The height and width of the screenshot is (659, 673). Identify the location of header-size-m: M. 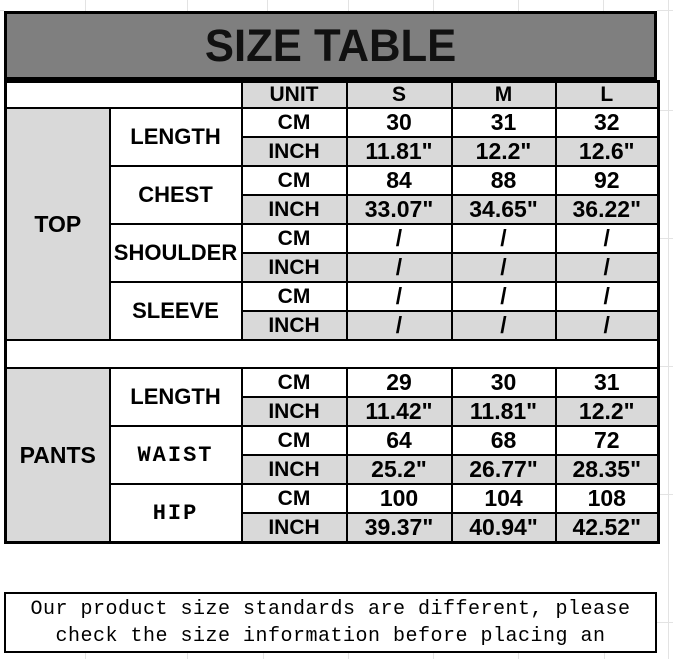
(503, 94).